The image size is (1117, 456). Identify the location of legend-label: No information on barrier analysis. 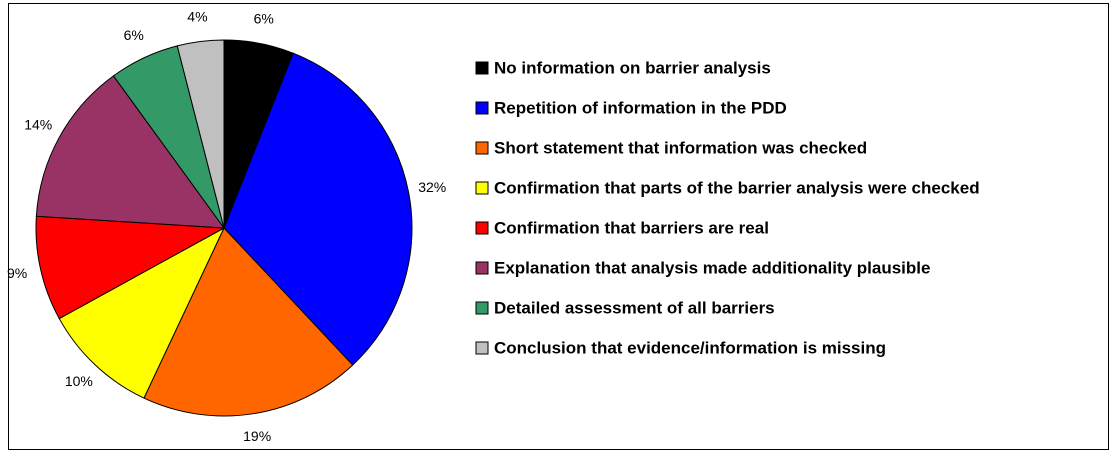
(632, 67).